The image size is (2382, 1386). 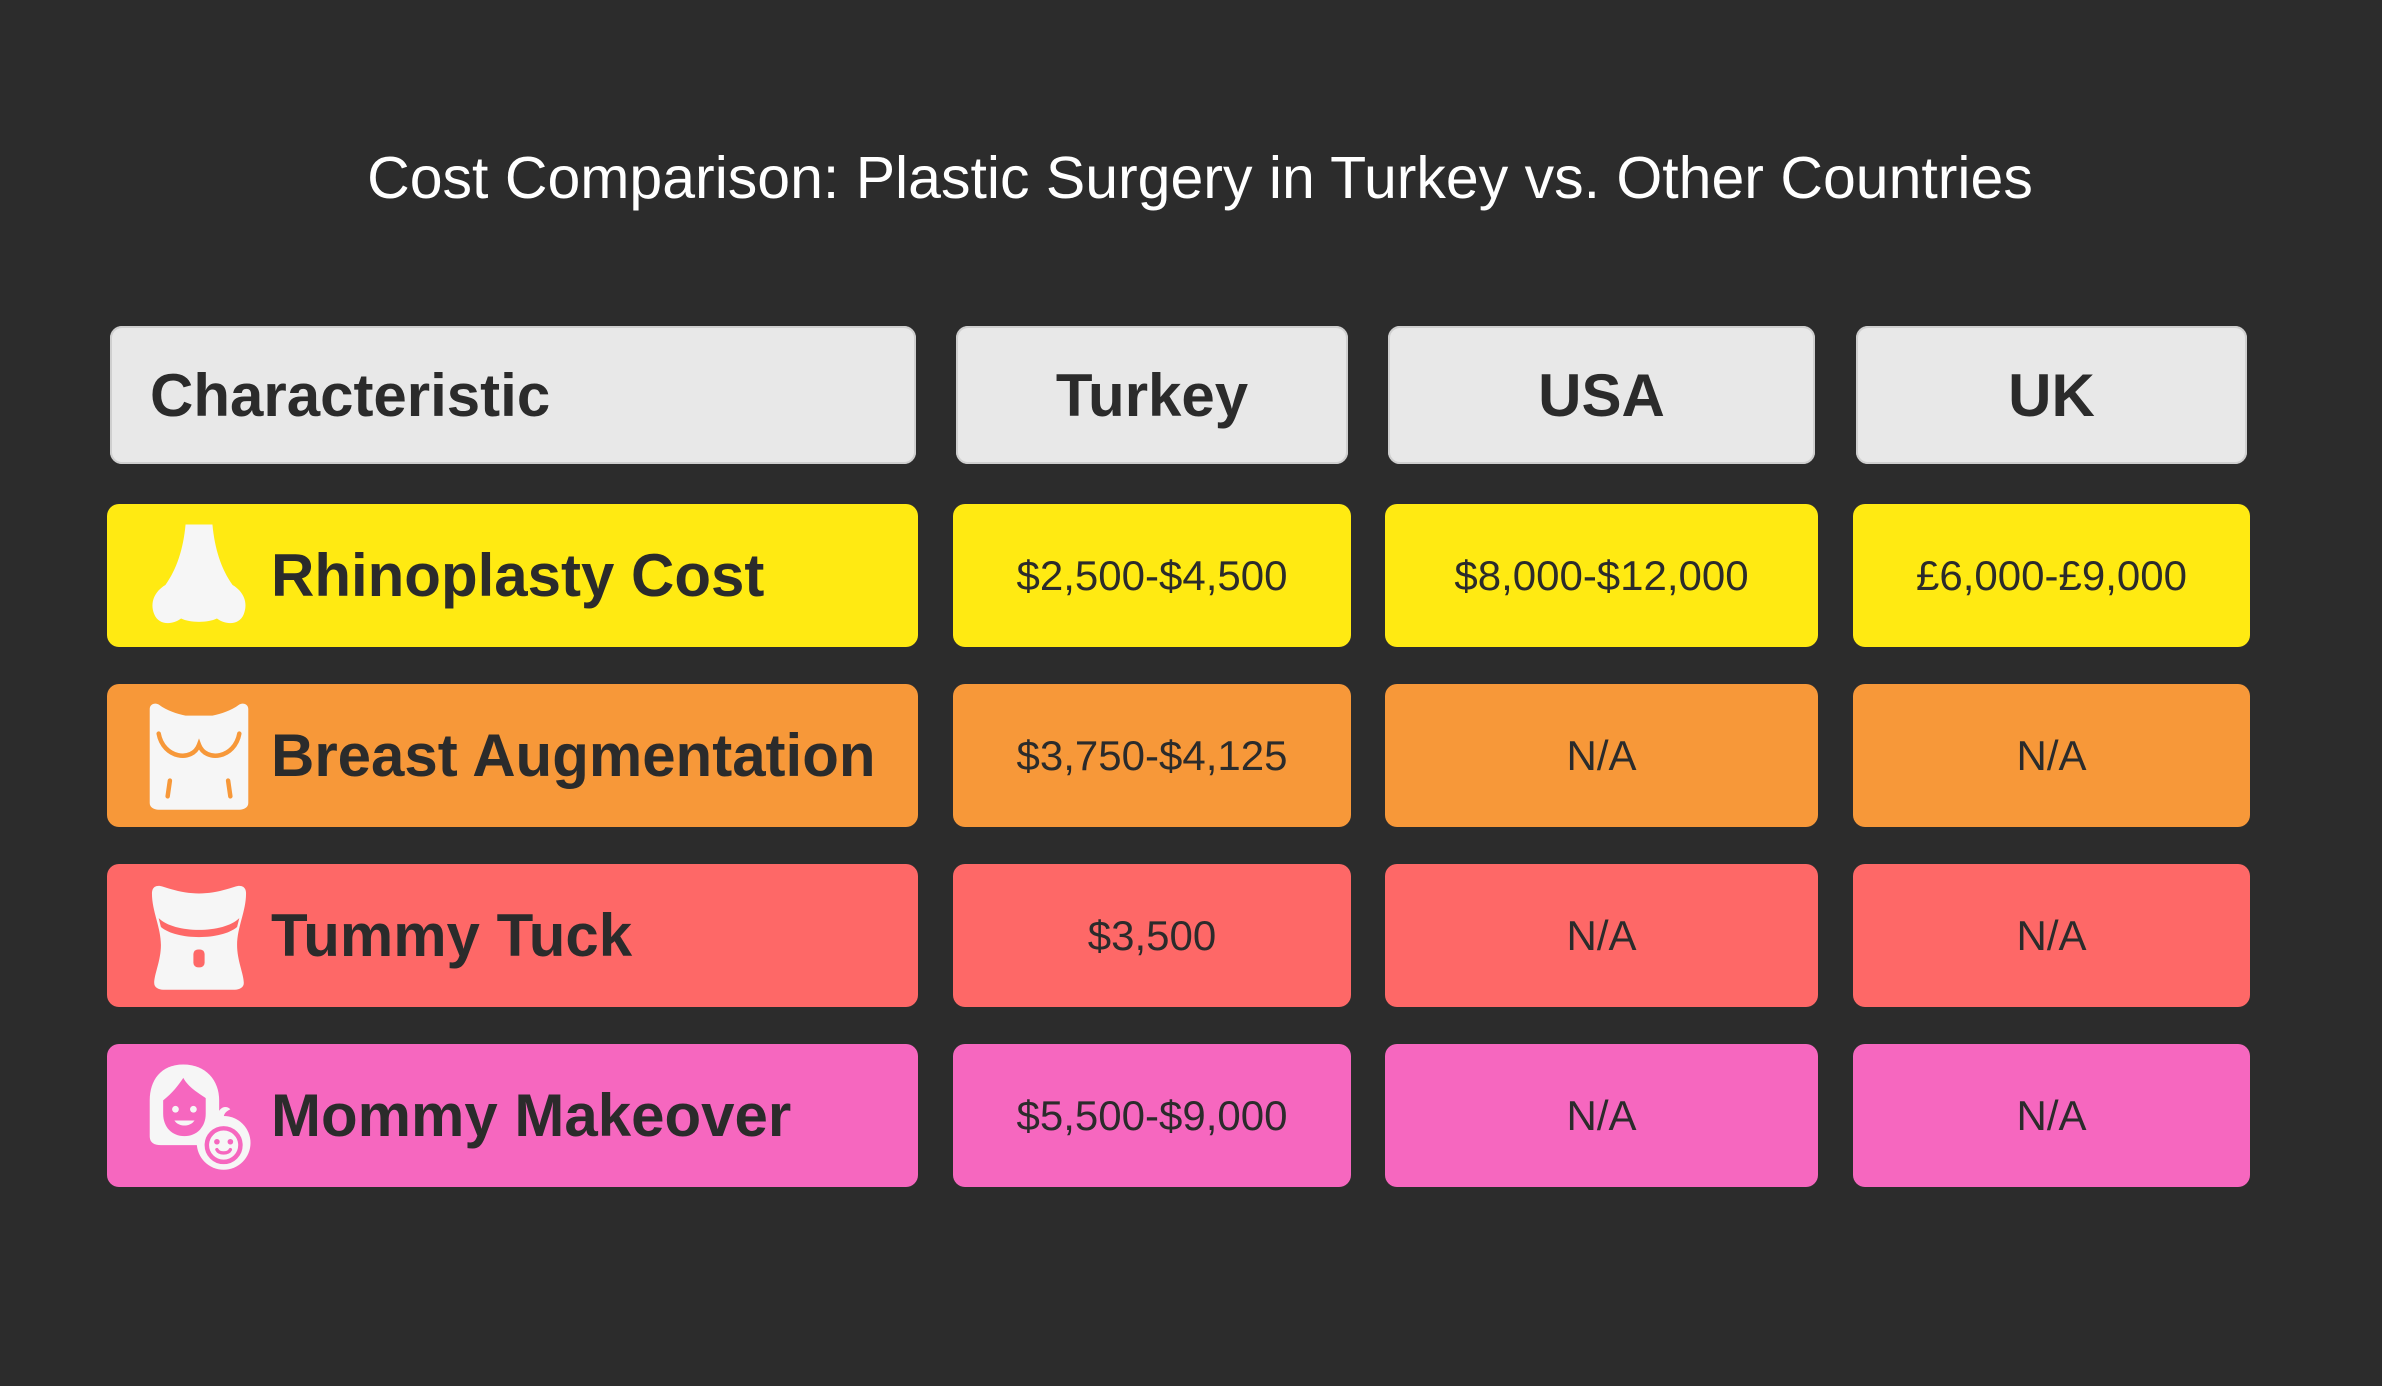 I want to click on value-rhinoplasty-usa: $8,000-$12,000, so click(x=1601, y=575).